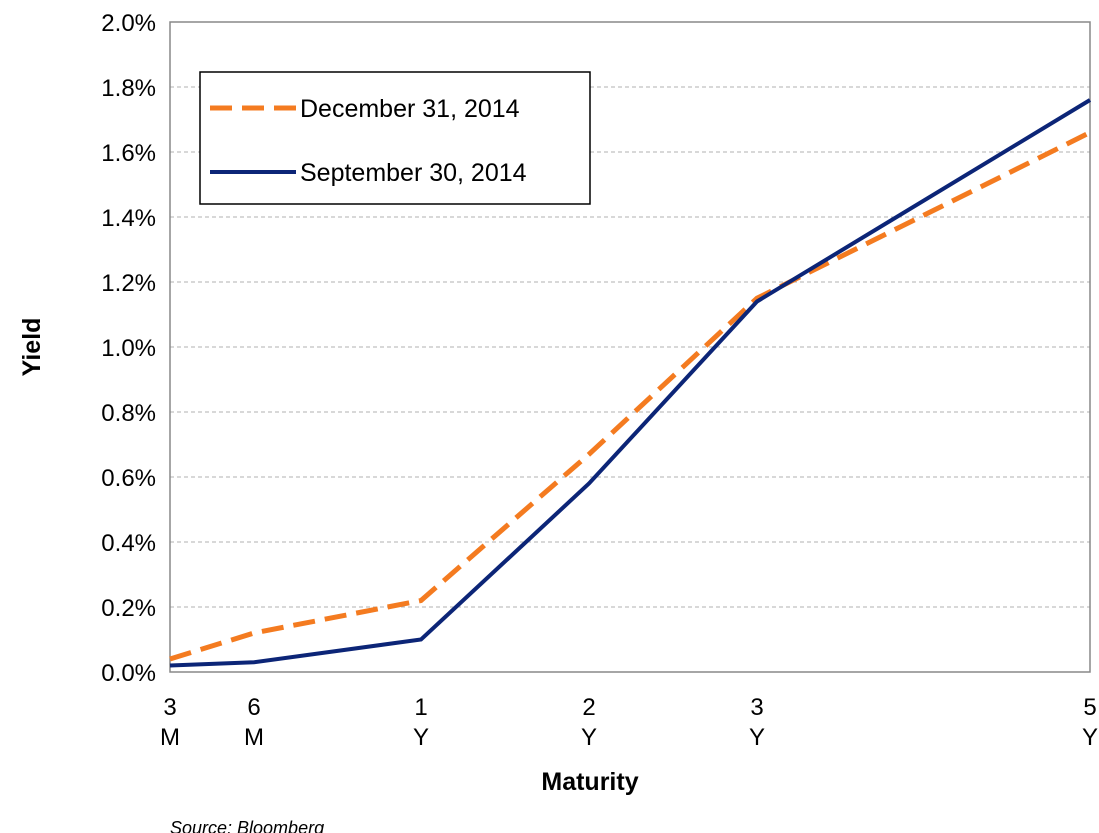 Image resolution: width=1099 pixels, height=833 pixels. I want to click on y-tick-label: 1.2%, so click(128, 283).